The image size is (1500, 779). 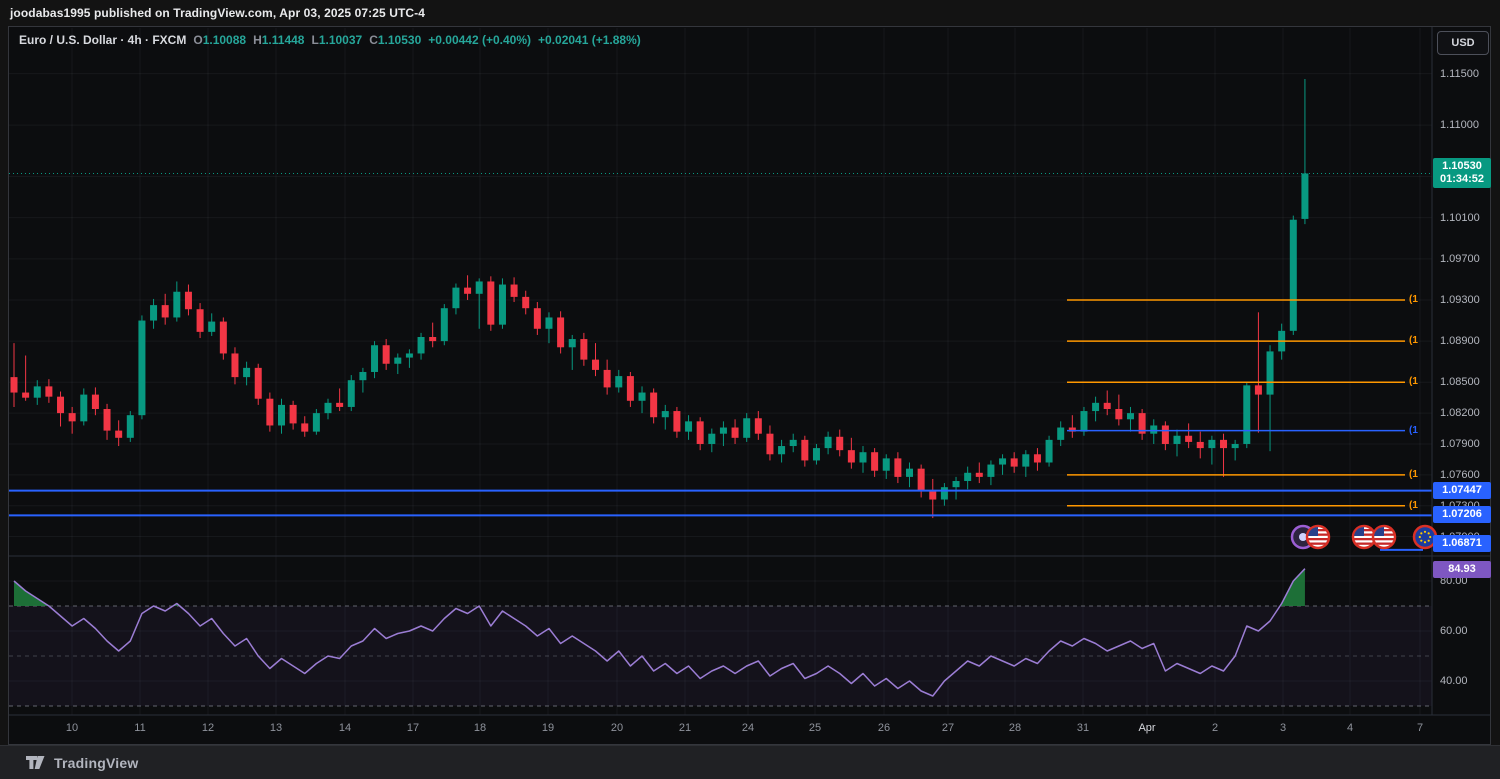 What do you see at coordinates (96, 762) in the screenshot?
I see `tradingview-brand-text: TradingView` at bounding box center [96, 762].